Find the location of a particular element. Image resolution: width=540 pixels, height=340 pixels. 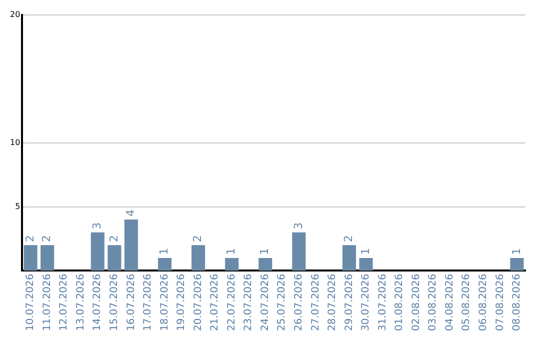

x-tick-label: 06.08.2026 is located at coordinates (483, 303).